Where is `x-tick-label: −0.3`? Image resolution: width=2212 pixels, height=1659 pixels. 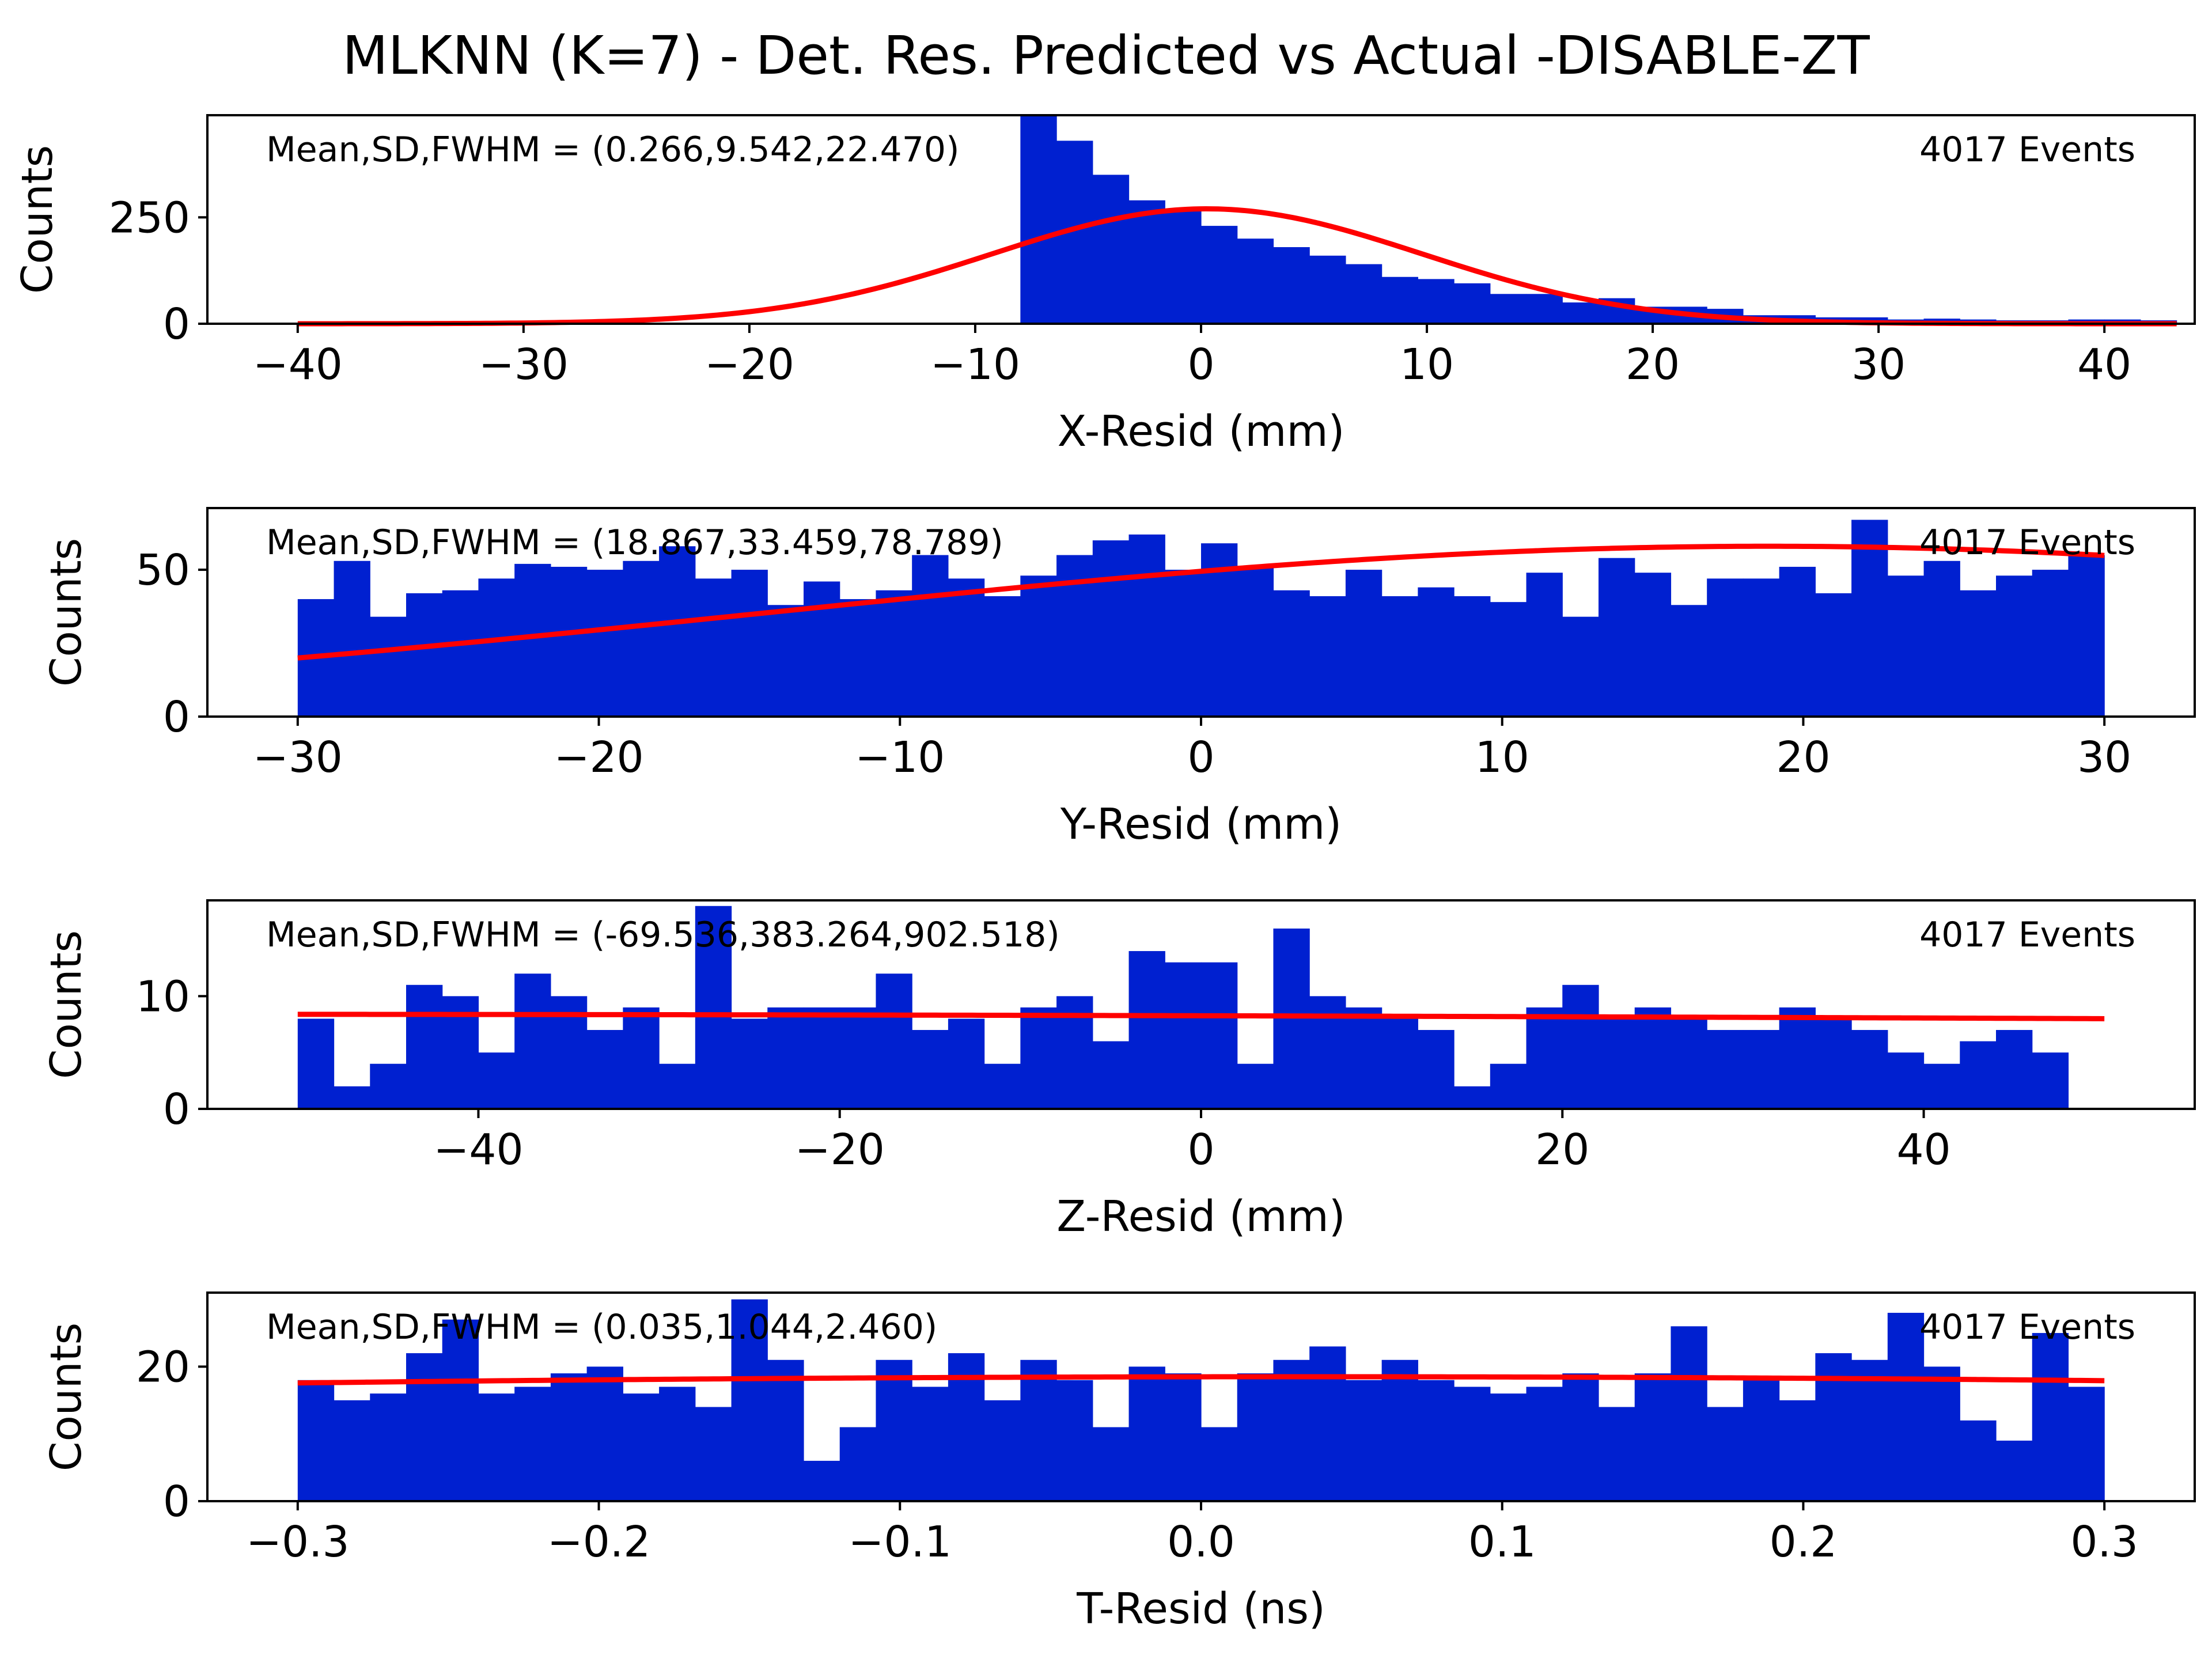
x-tick-label: −0.3 is located at coordinates (298, 1542).